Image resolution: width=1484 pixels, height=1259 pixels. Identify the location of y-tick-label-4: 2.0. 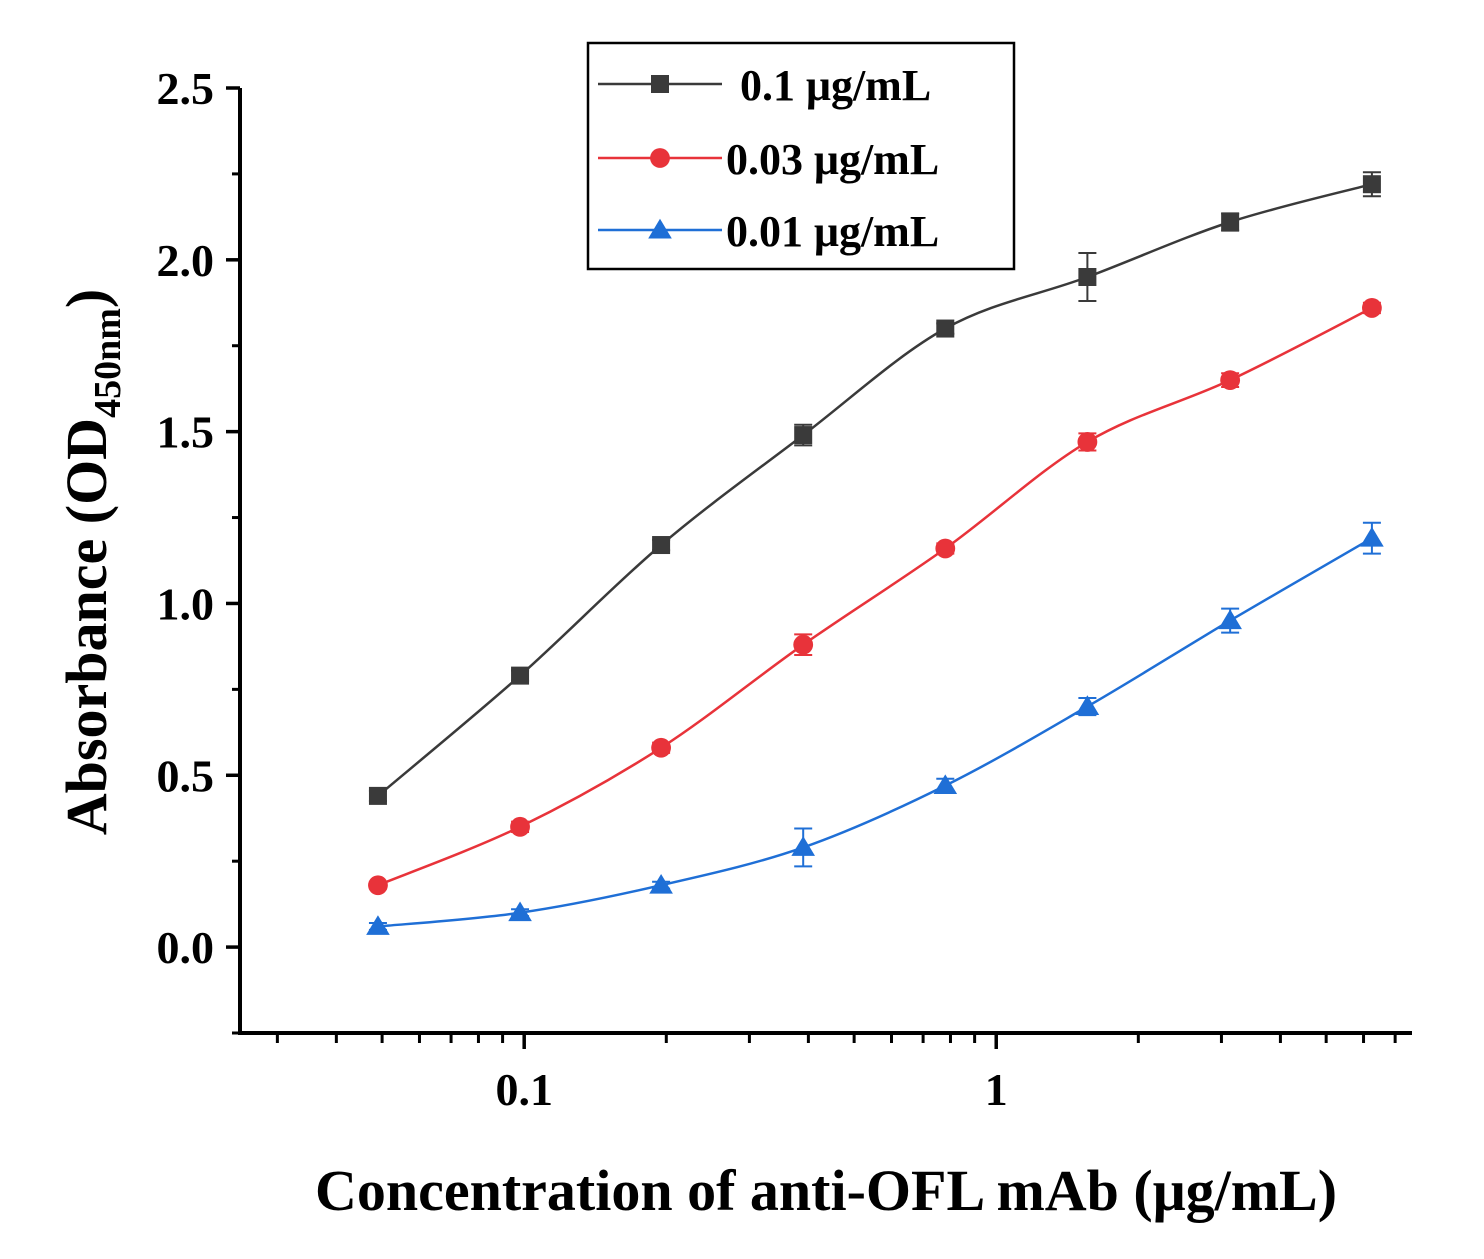
(186, 260).